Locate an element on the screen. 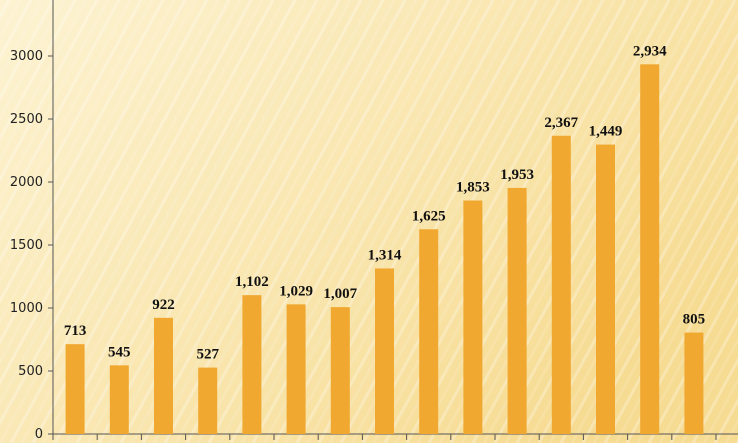  data-label: 2,934 is located at coordinates (650, 51).